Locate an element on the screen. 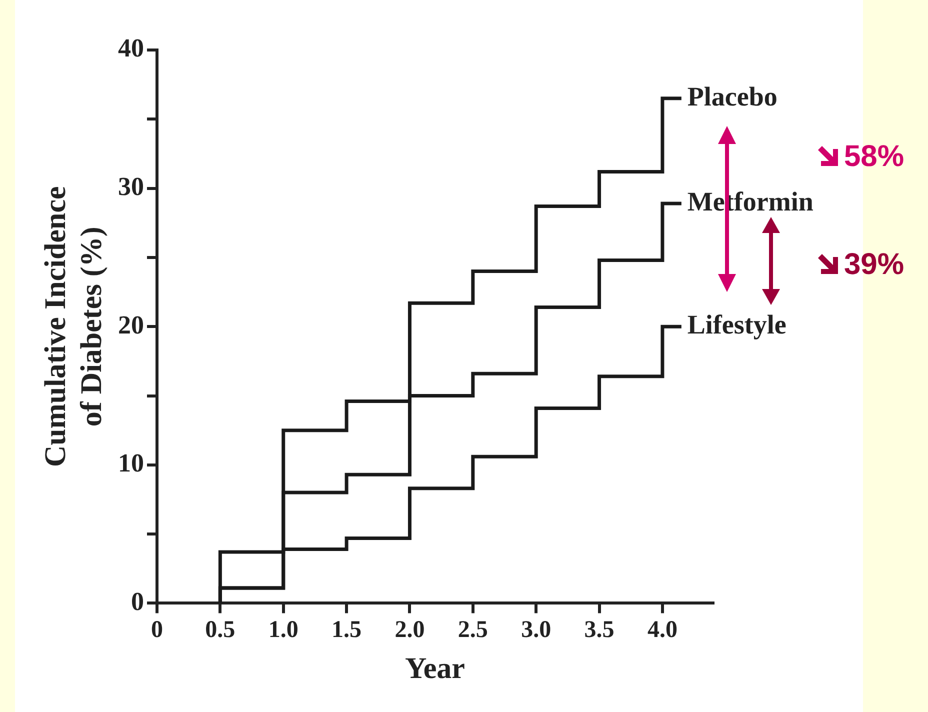 This screenshot has height=712, width=928. x-tick-label: 1.0 is located at coordinates (283, 629).